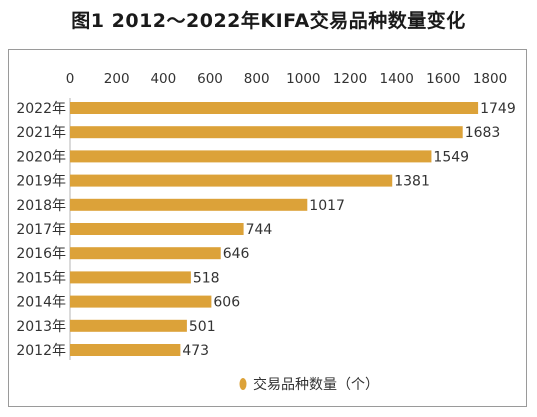  What do you see at coordinates (163, 79) in the screenshot?
I see `x-tick-label: 400` at bounding box center [163, 79].